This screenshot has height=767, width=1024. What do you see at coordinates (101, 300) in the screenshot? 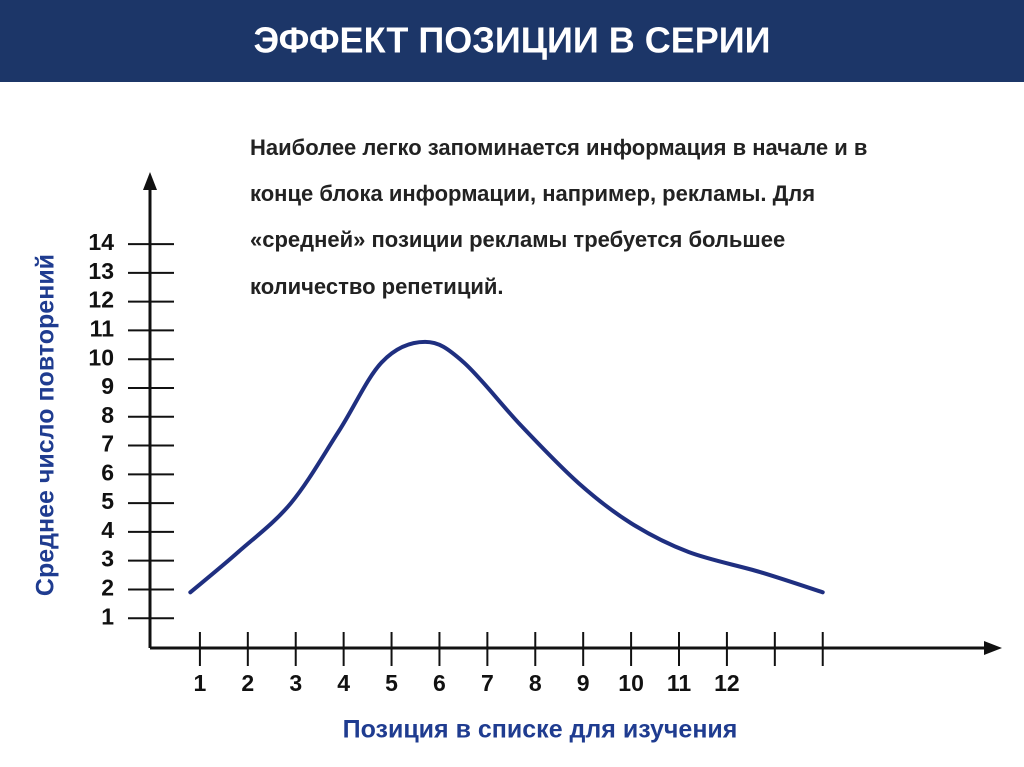
I see `y-tick-label: 12` at bounding box center [101, 300].